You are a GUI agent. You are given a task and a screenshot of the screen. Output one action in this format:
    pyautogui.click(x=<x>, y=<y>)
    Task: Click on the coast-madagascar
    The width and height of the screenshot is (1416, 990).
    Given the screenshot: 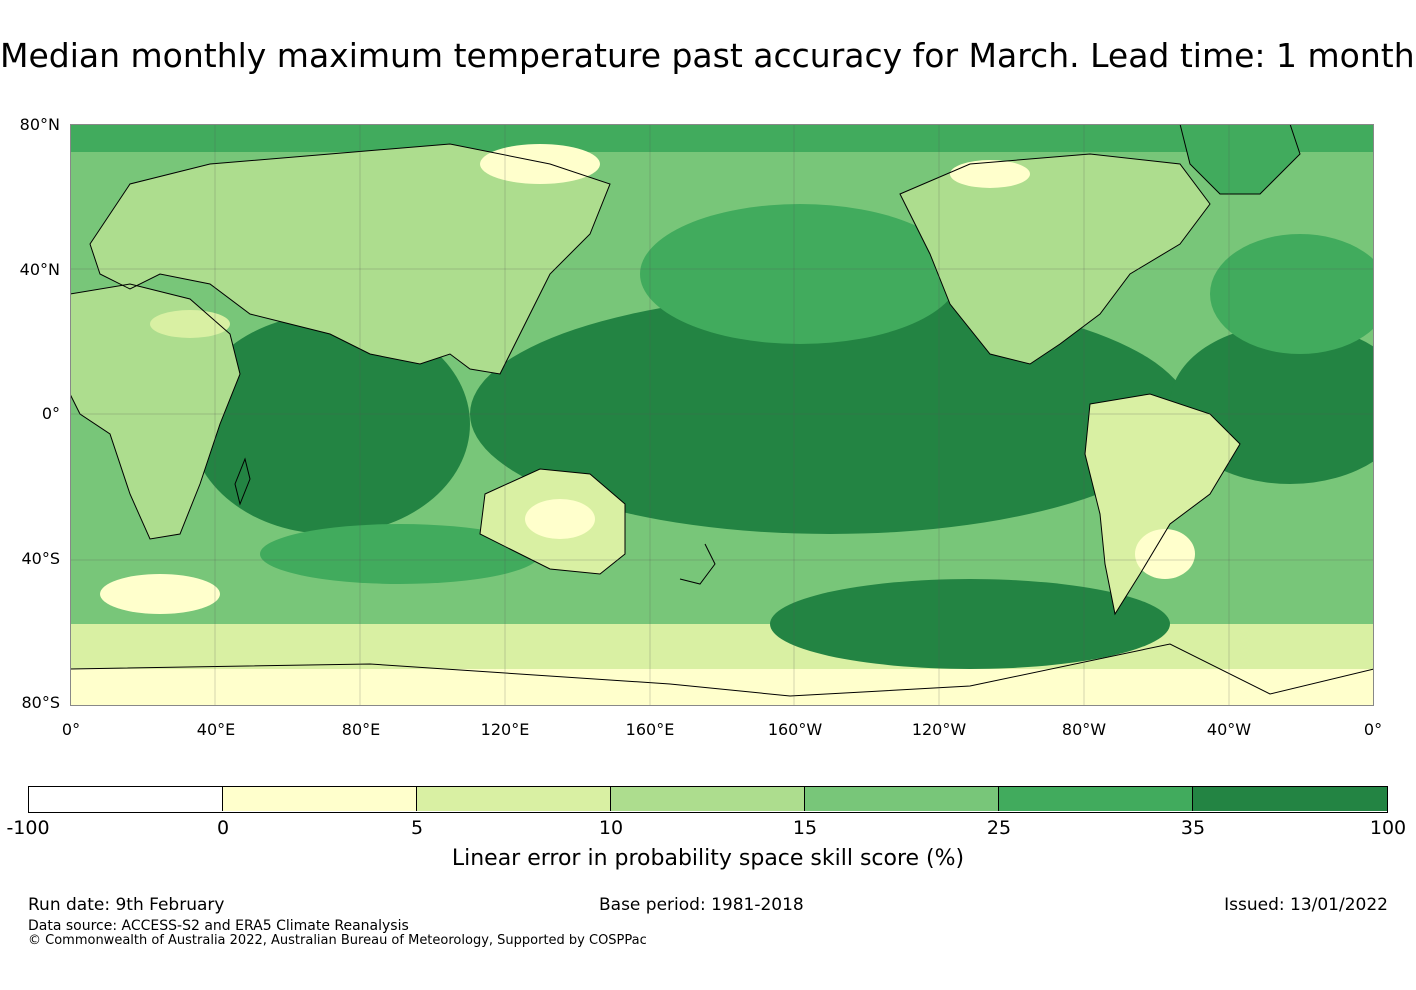 What is the action you would take?
    pyautogui.click(x=242, y=481)
    